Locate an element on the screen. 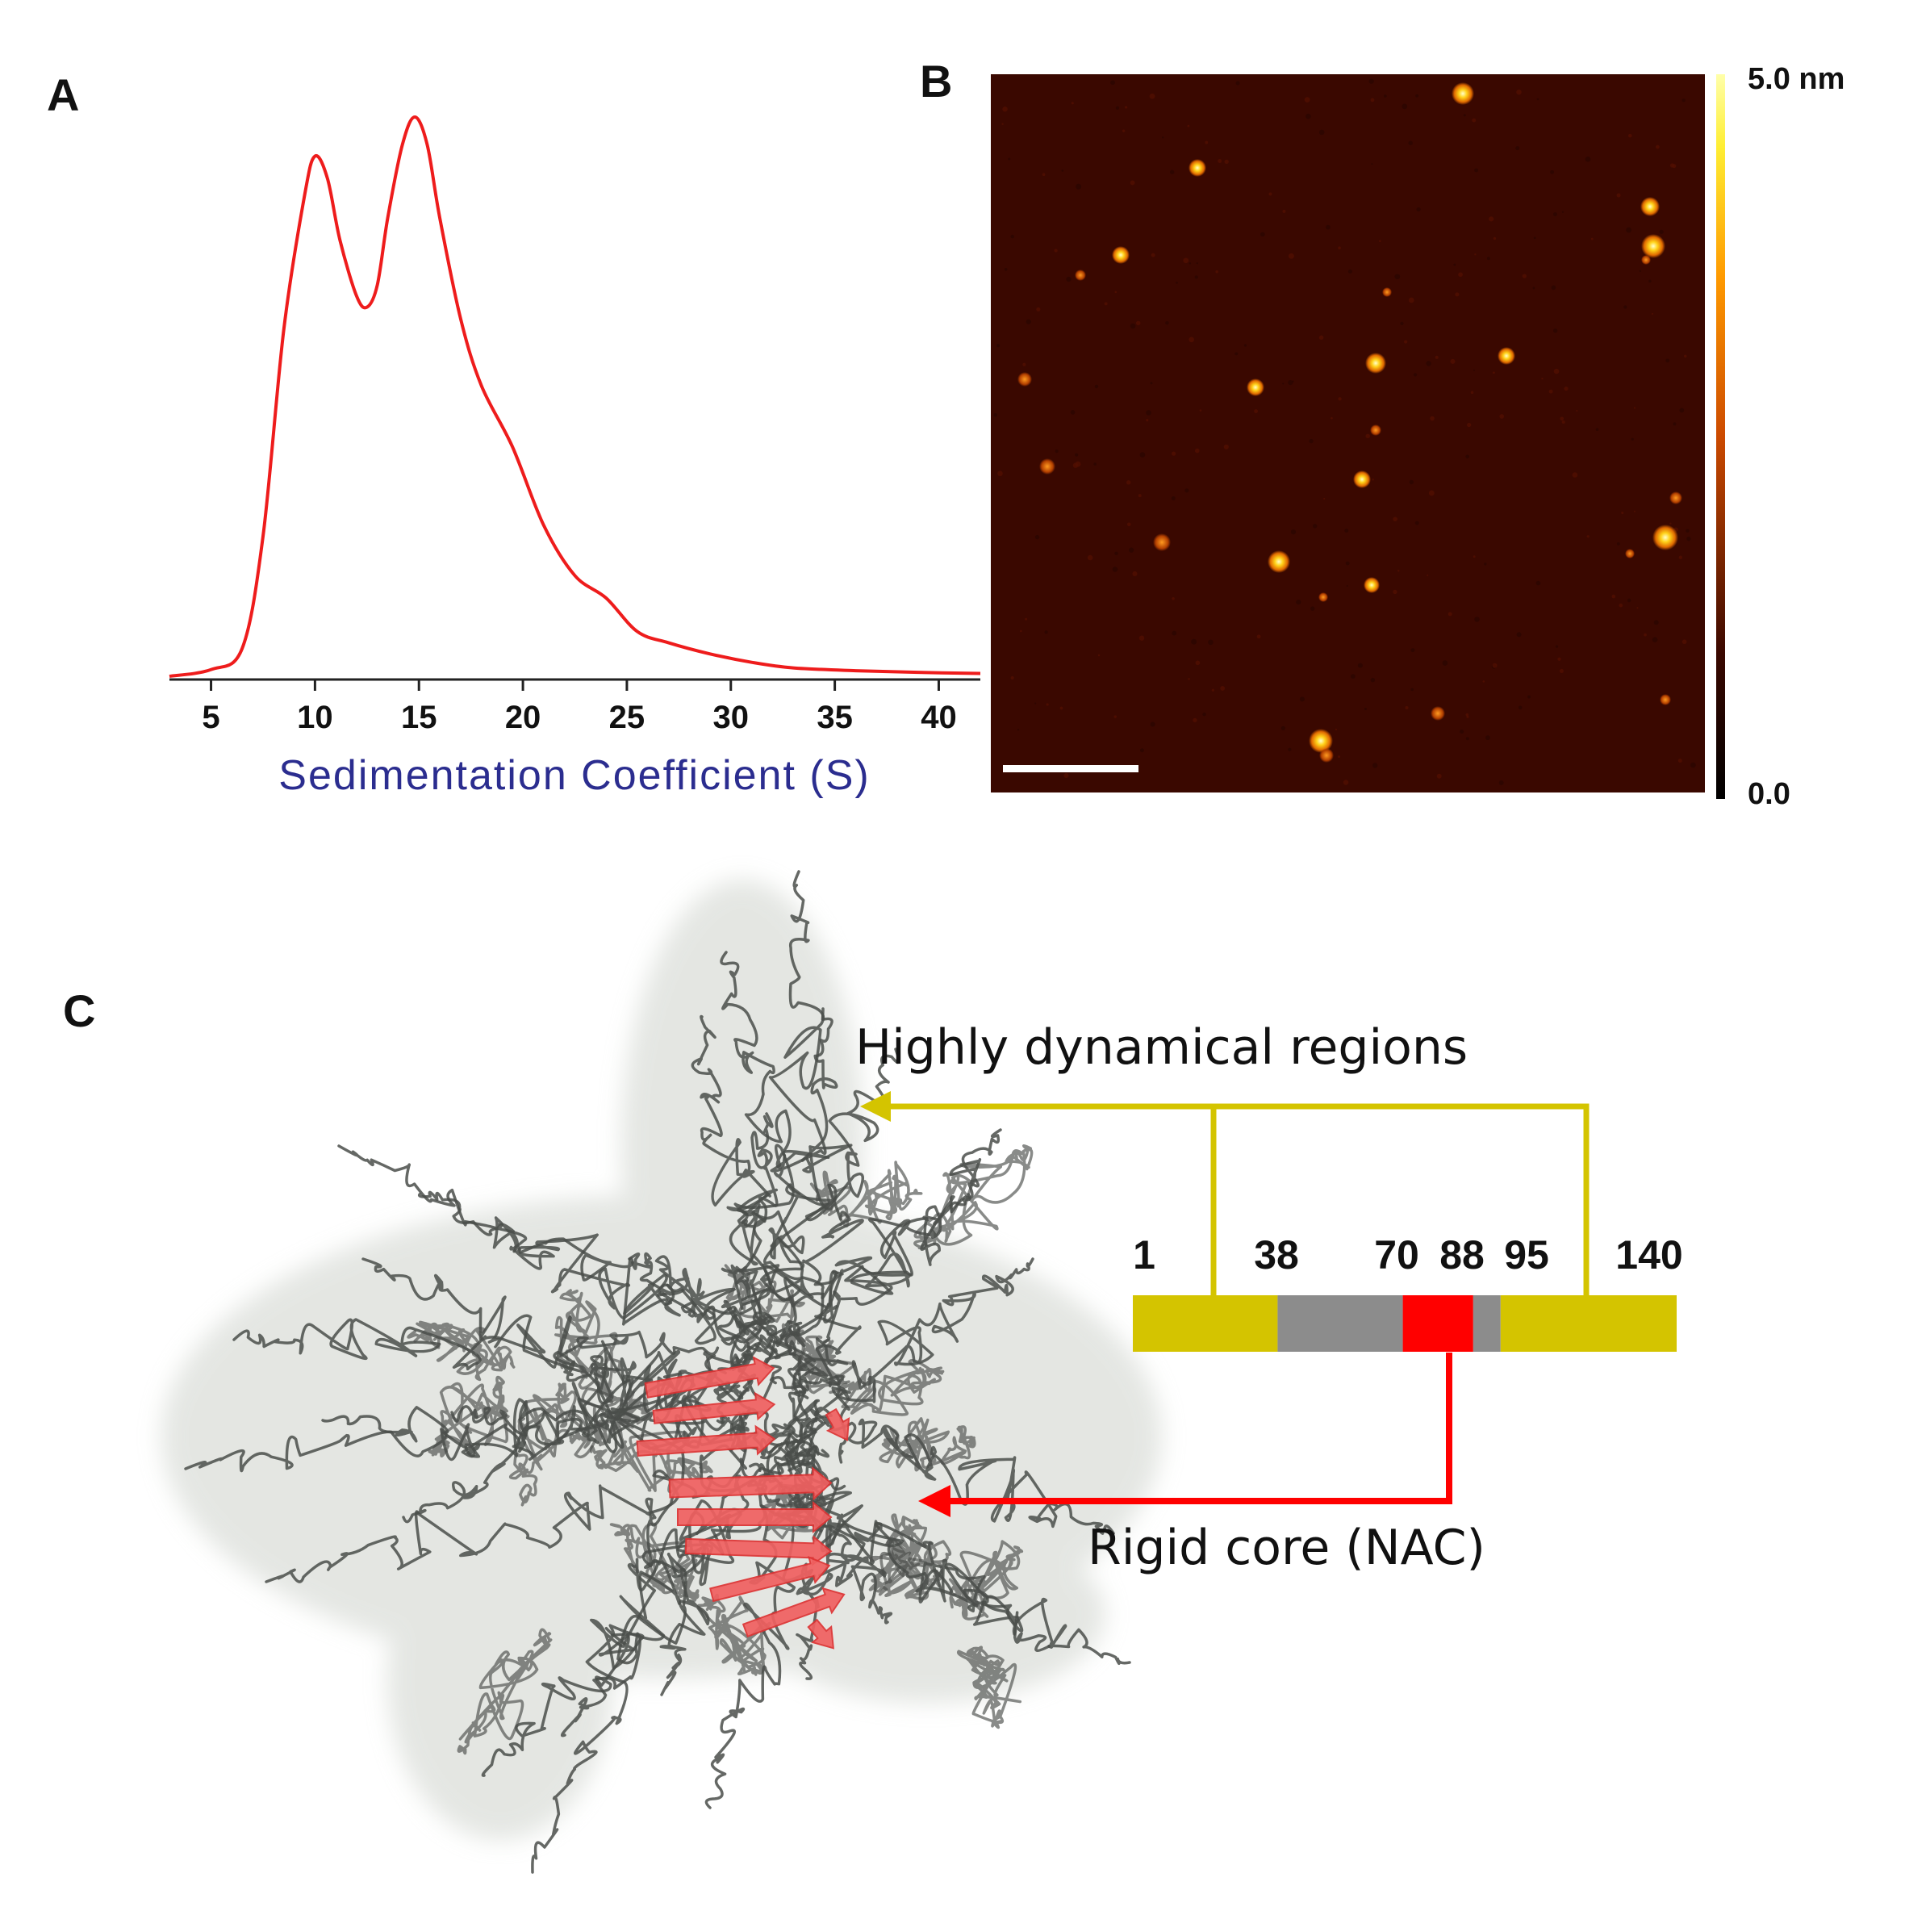 The image size is (1905, 1932). segment-nac-core is located at coordinates (1438, 1323).